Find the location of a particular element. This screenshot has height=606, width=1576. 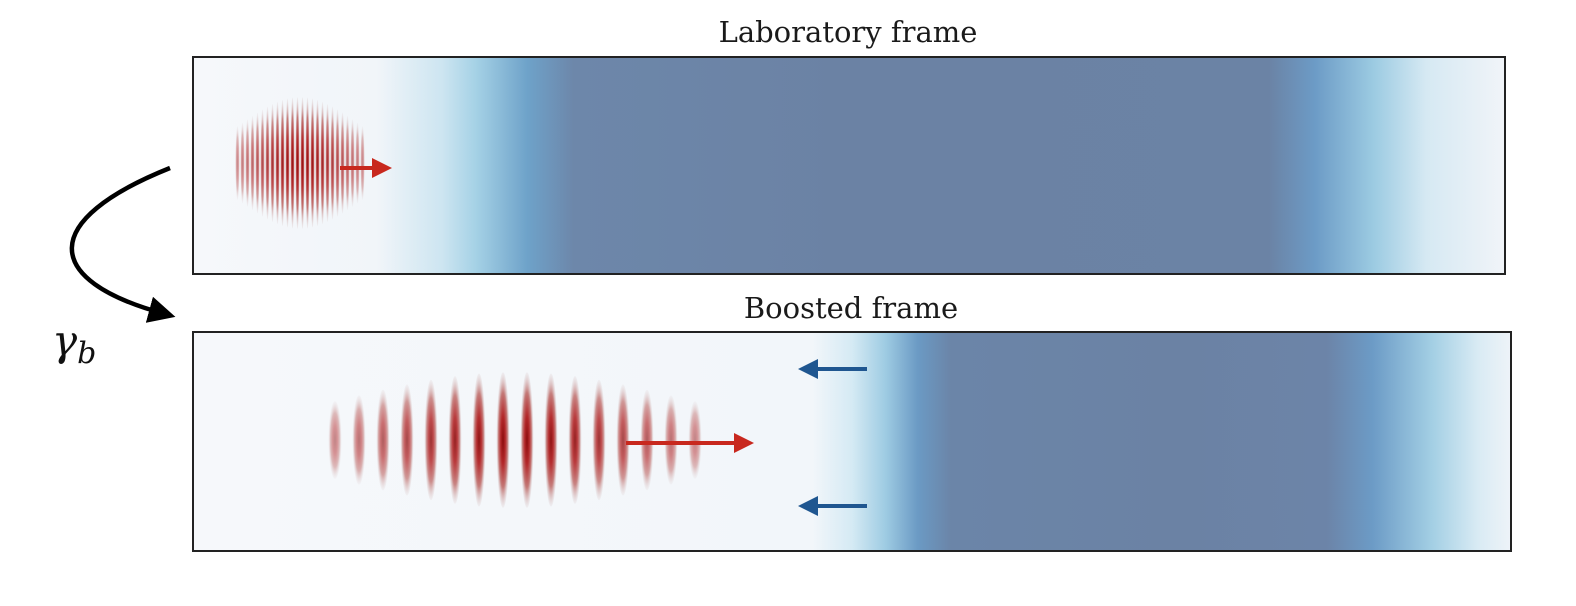

lab-frame-title: Laboratory frame is located at coordinates (848, 32).